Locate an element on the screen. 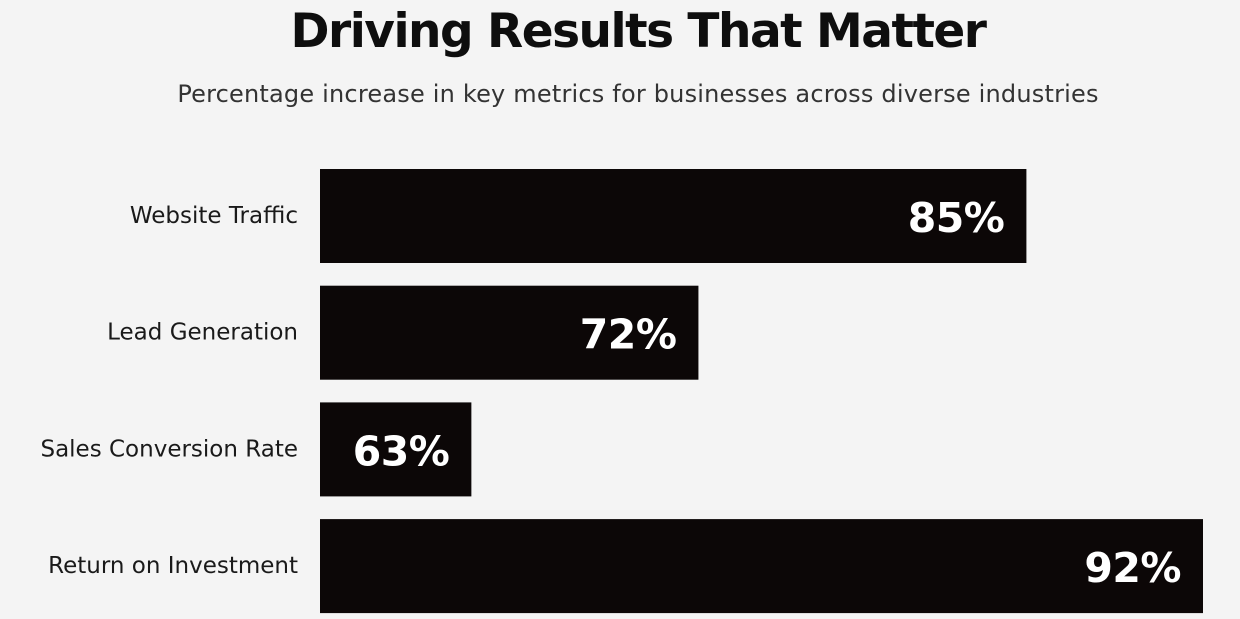 This screenshot has width=1240, height=619. value-label-return-on-investment: 92% is located at coordinates (1132, 568).